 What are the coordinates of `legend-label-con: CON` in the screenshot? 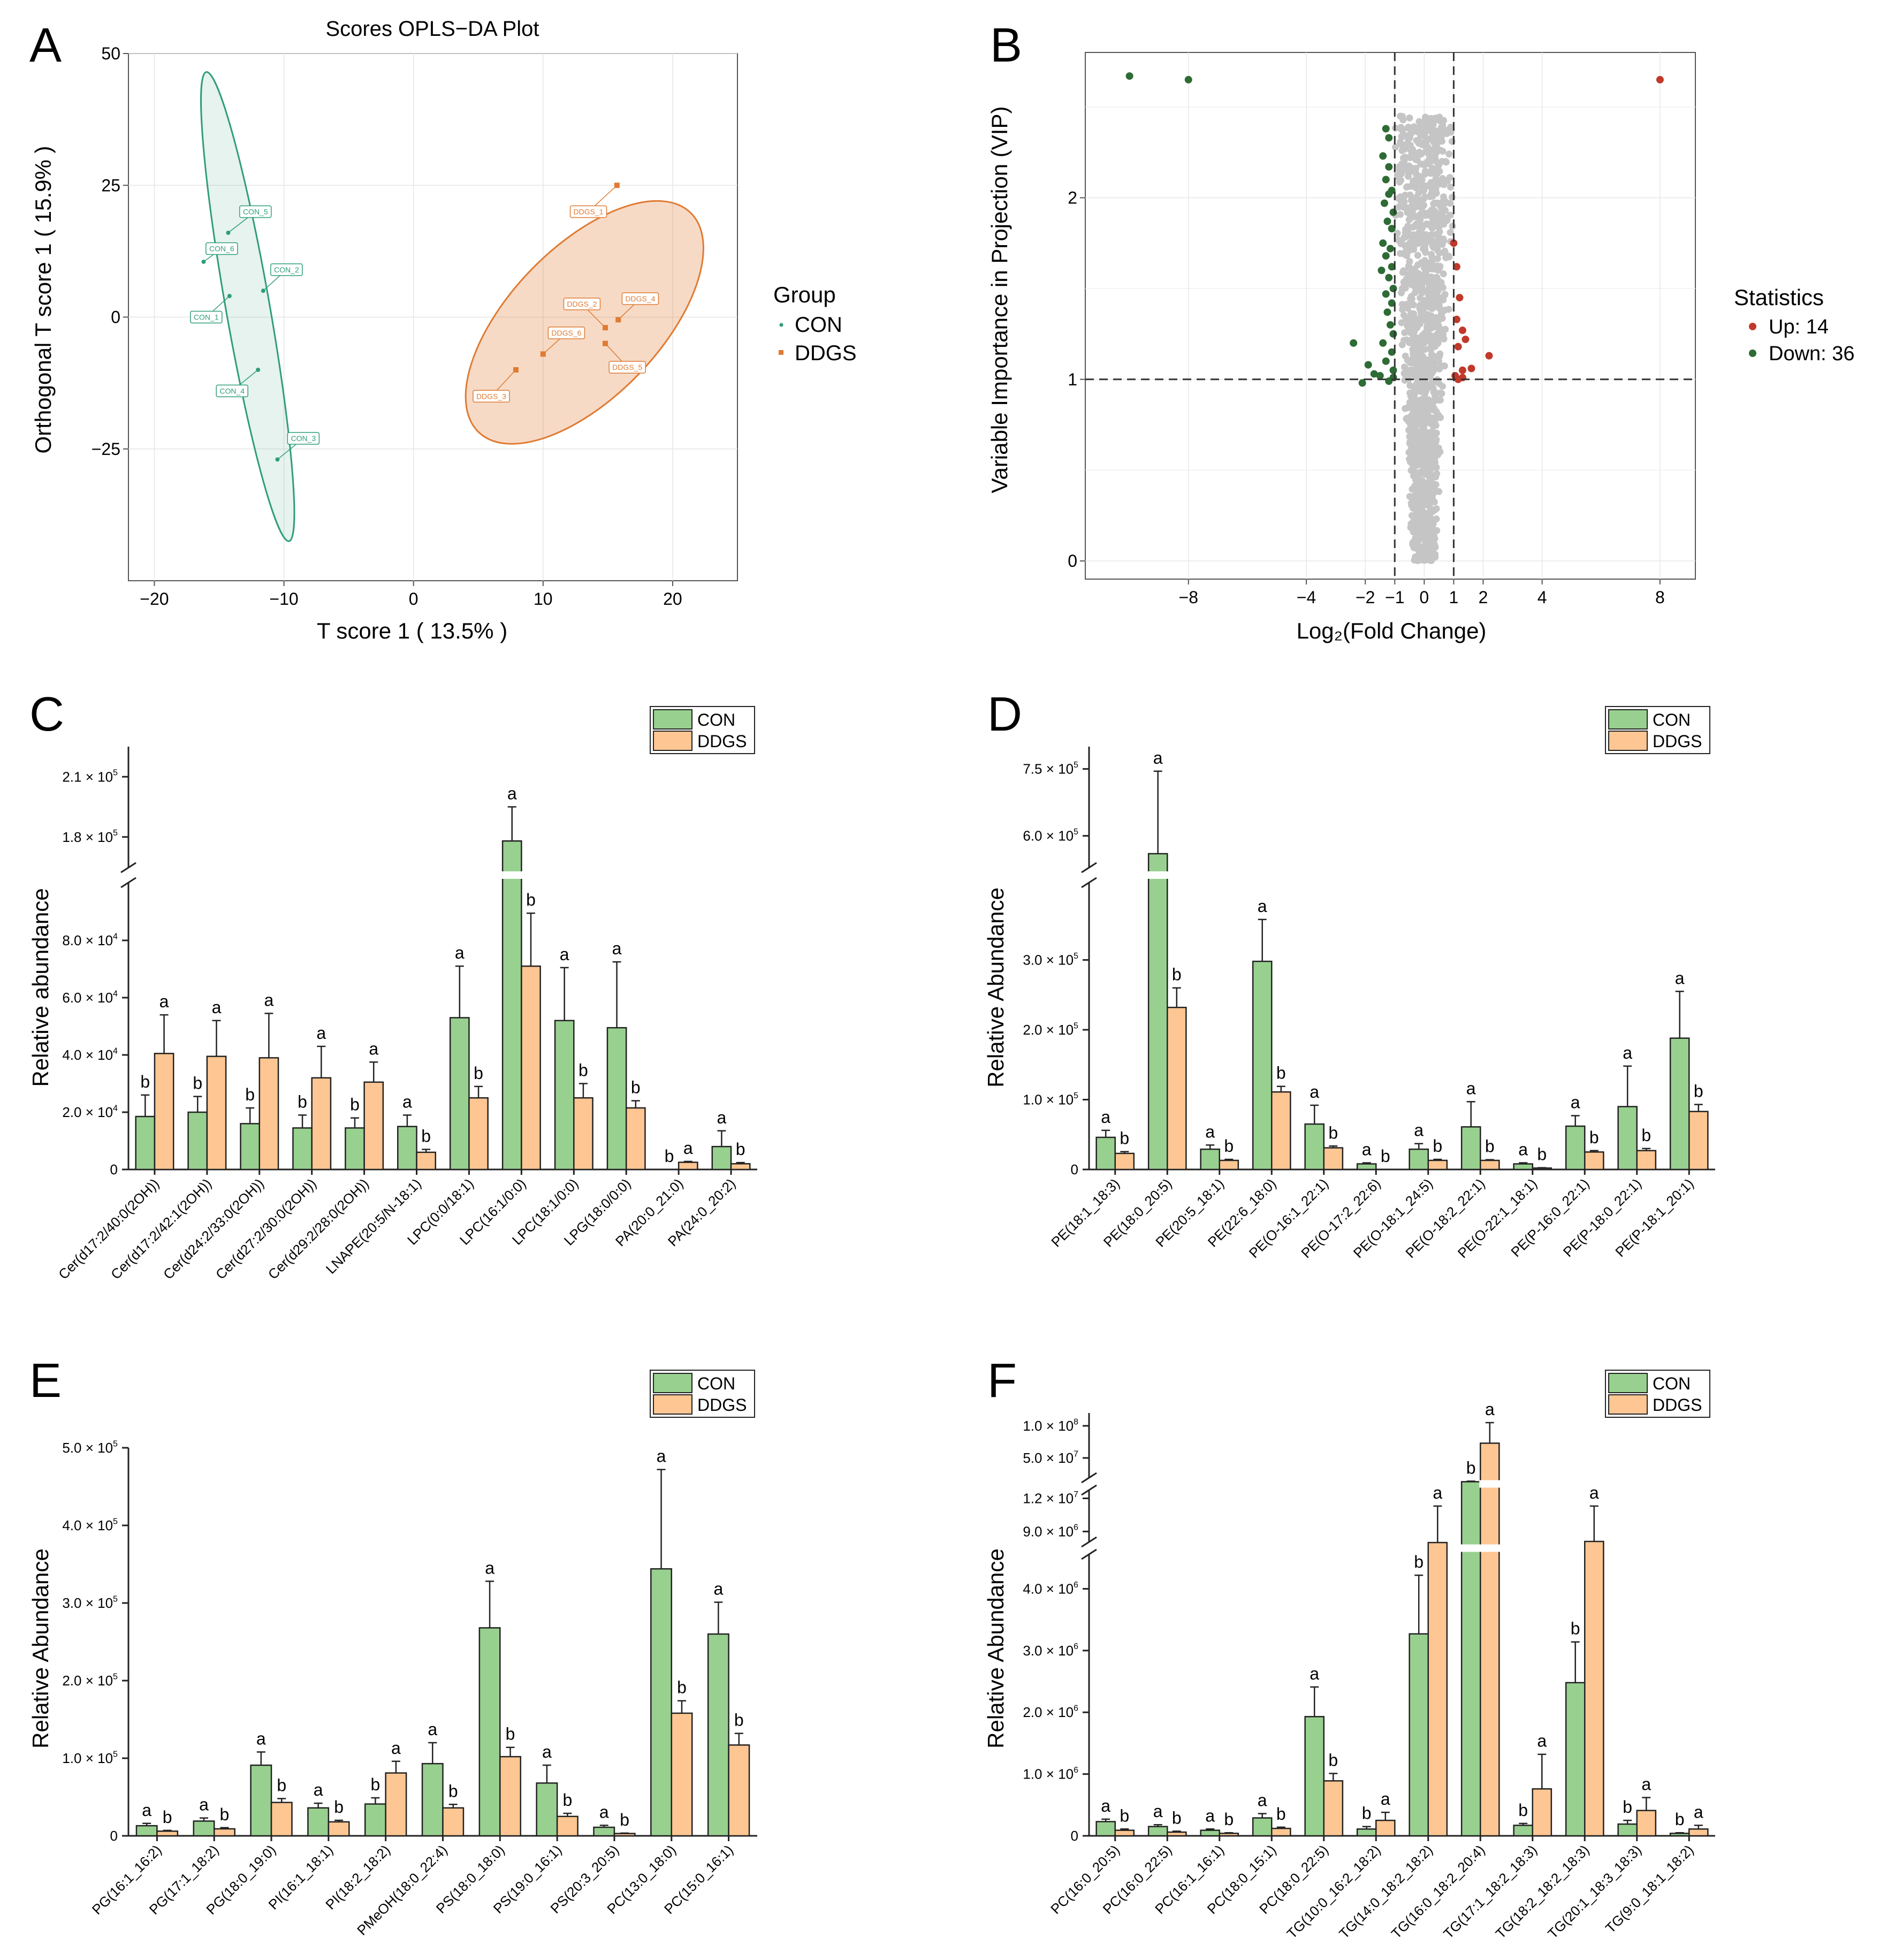 It's located at (1672, 1383).